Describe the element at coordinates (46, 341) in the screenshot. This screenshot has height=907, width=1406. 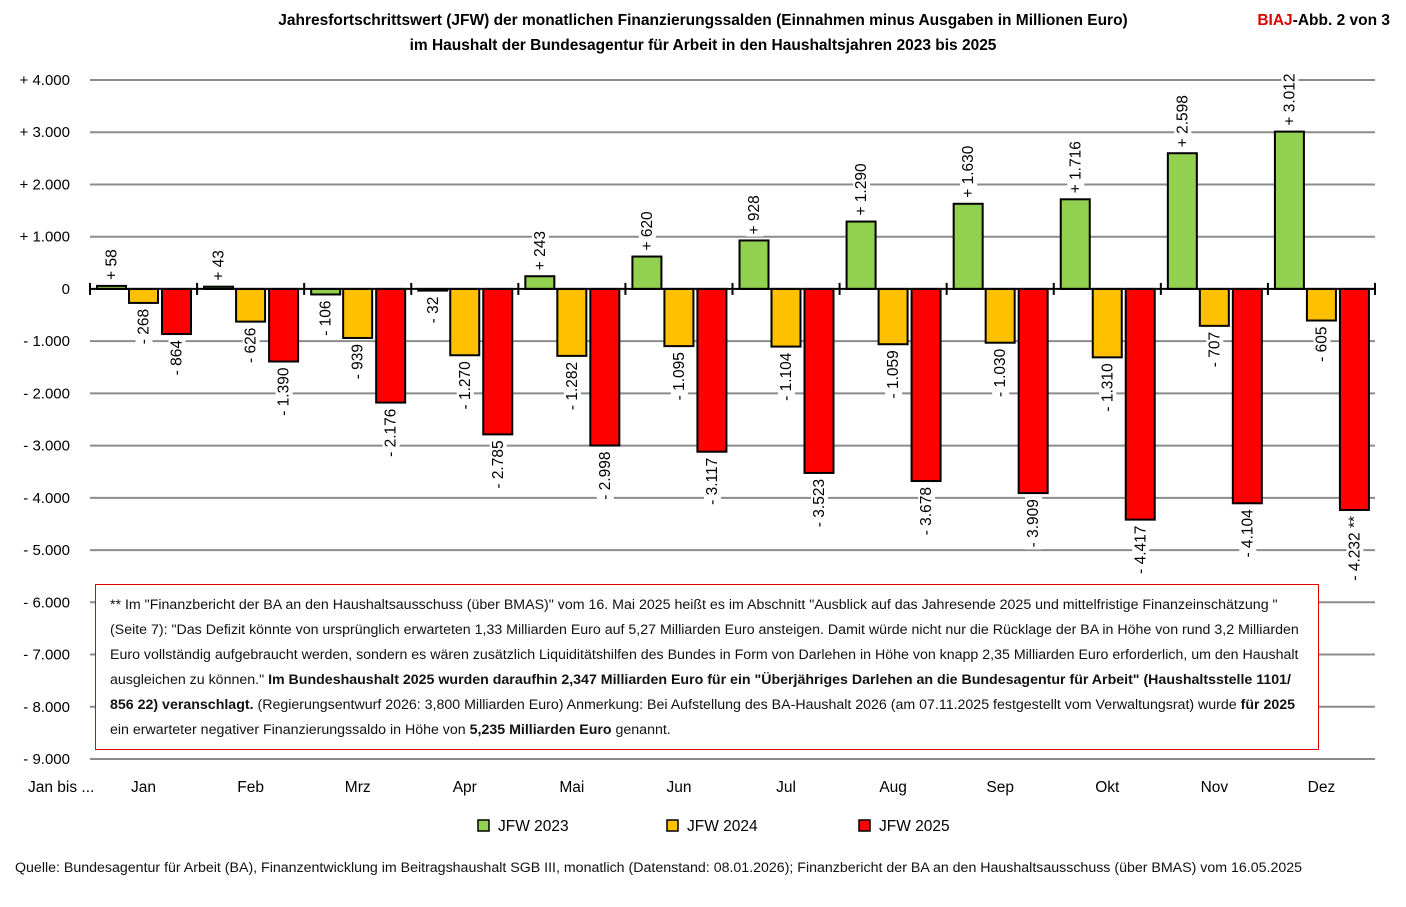
I see `y-tick-label: - 1.000` at that location.